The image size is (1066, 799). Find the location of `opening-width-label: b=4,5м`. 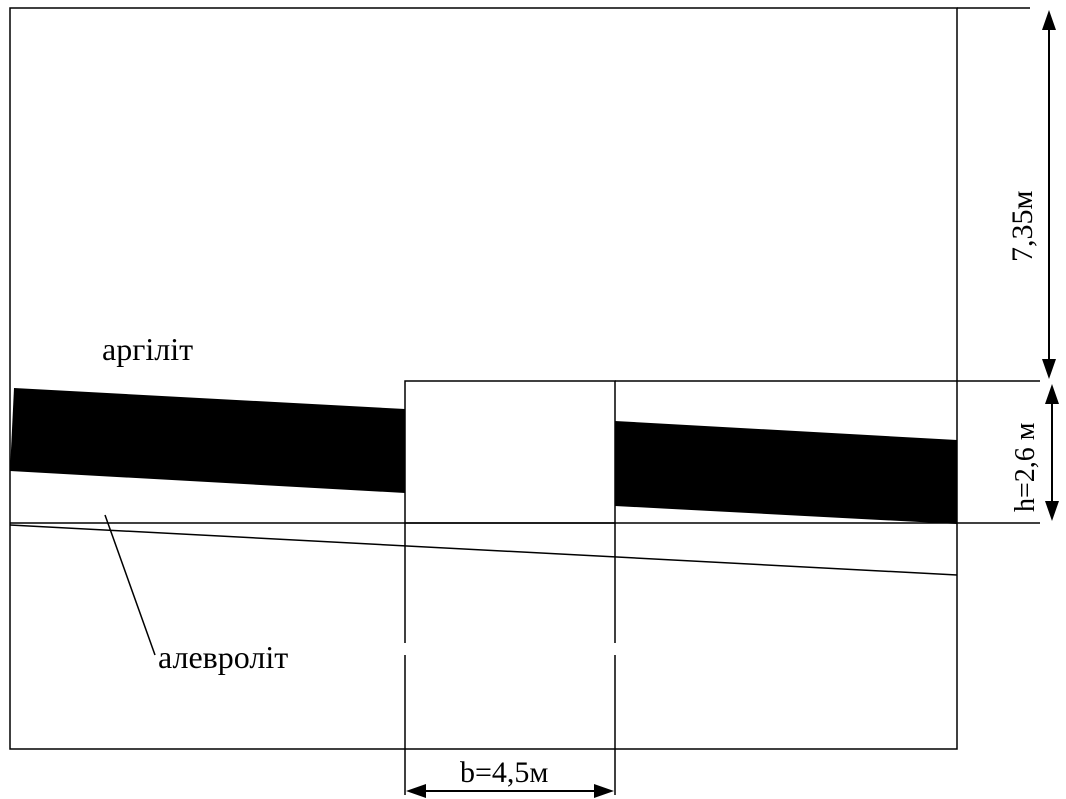

opening-width-label: b=4,5м is located at coordinates (504, 772).